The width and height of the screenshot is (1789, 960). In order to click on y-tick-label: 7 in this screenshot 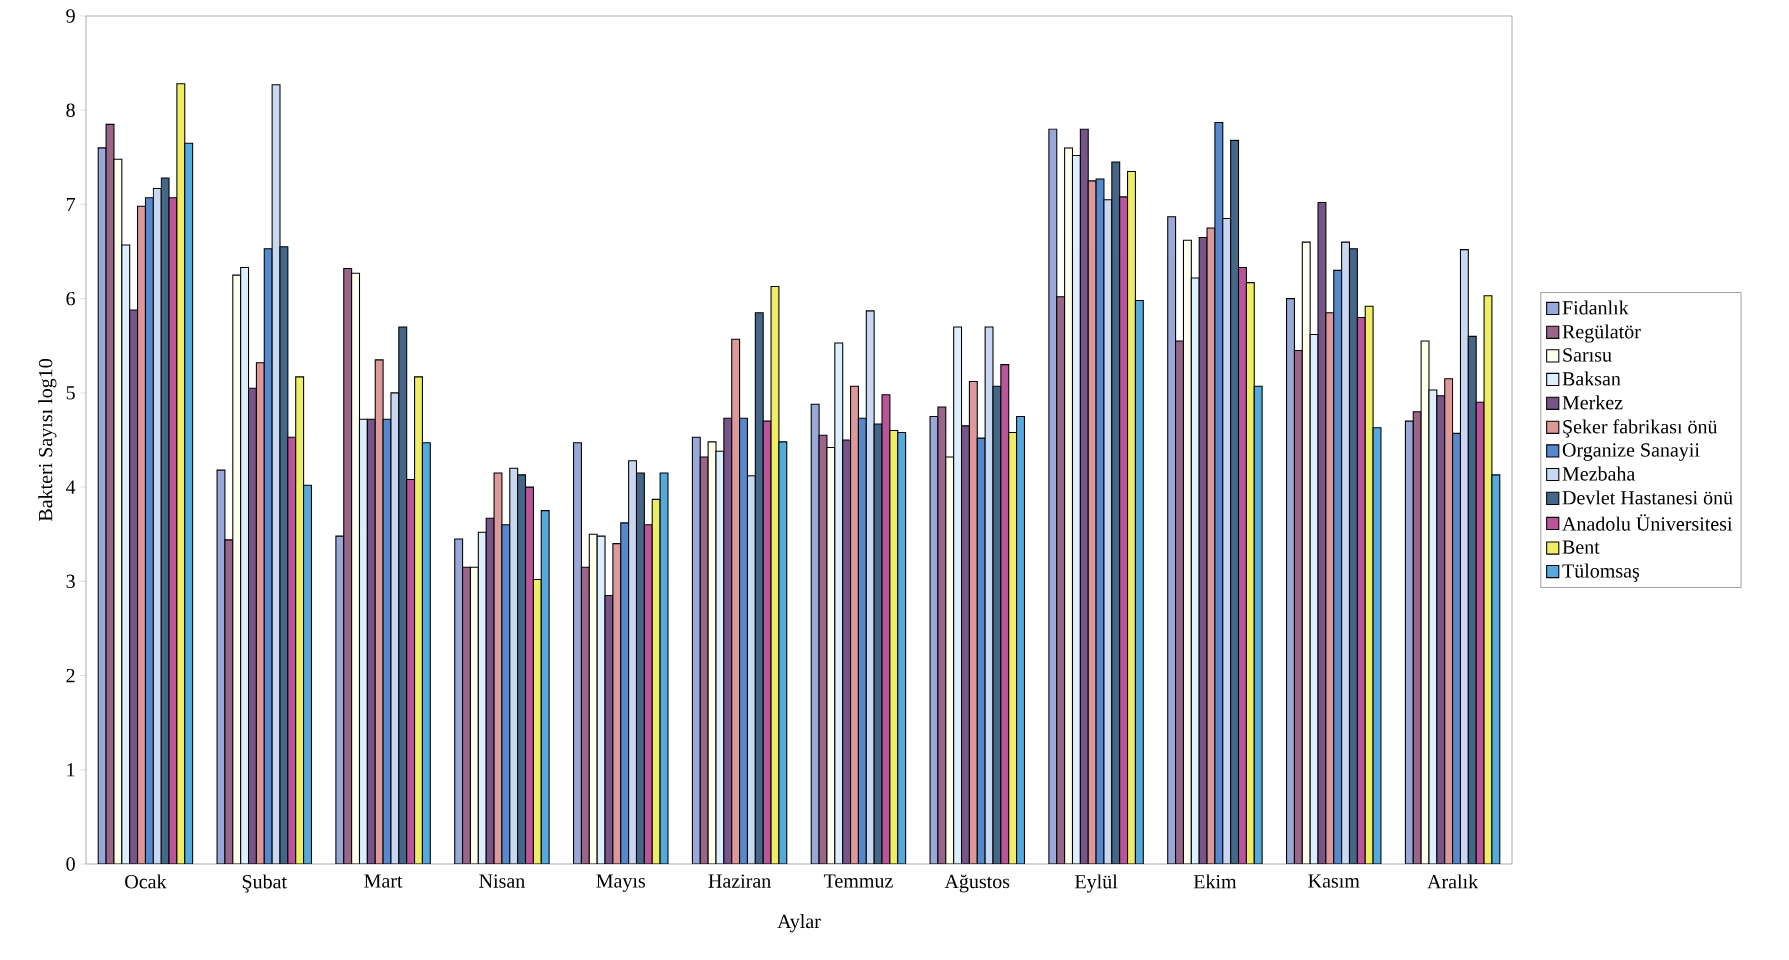, I will do `click(71, 204)`.